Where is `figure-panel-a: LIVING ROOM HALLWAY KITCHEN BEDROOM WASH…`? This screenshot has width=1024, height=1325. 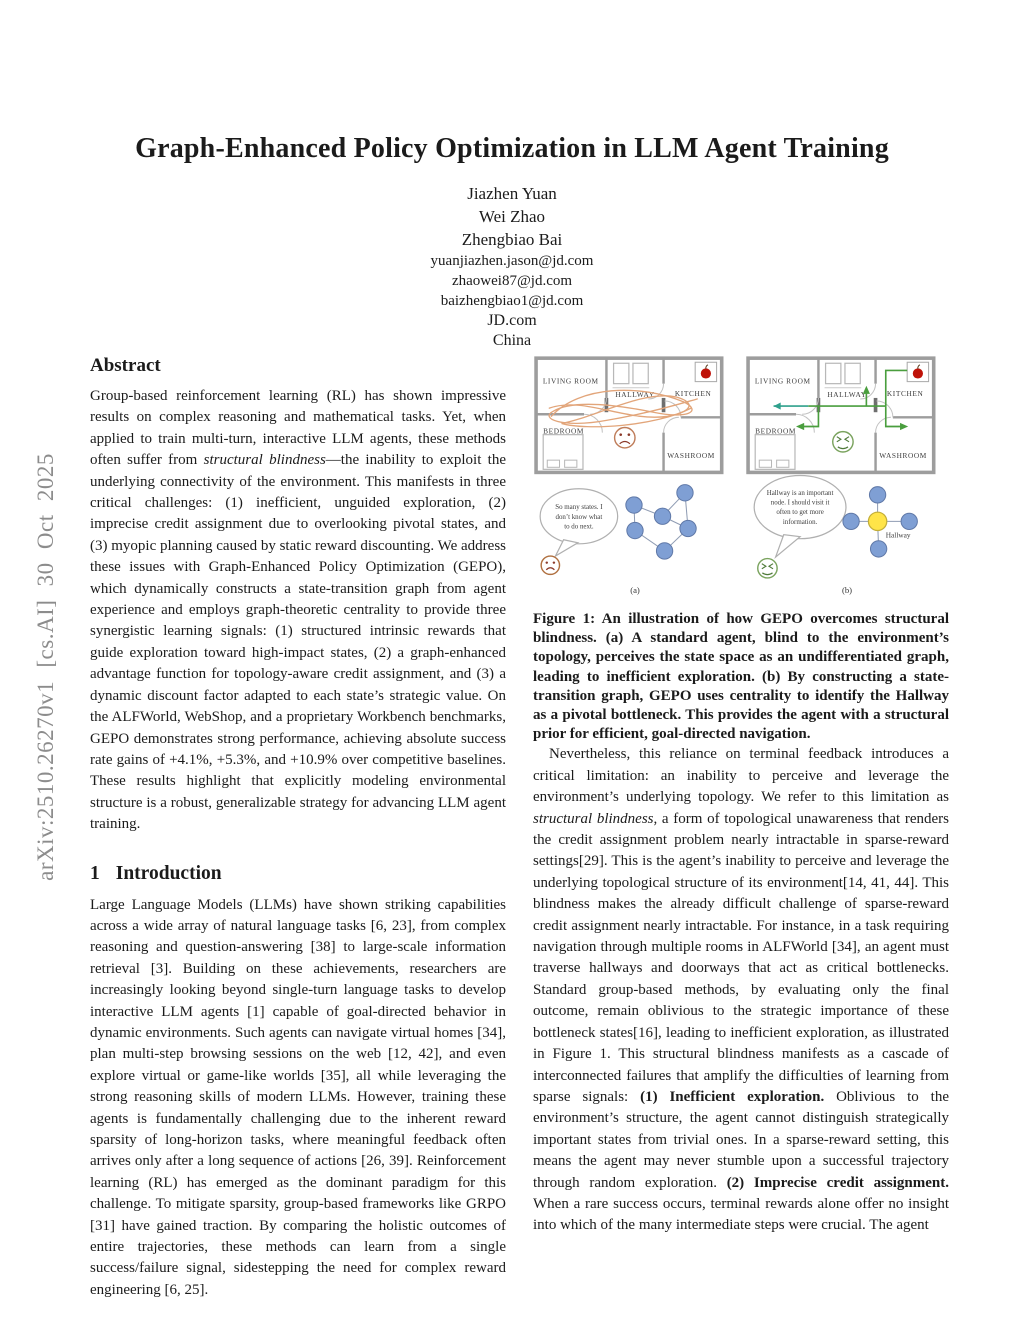
figure-panel-a: LIVING ROOM HALLWAY KITCHEN BEDROOM WASH… is located at coordinates (629, 475).